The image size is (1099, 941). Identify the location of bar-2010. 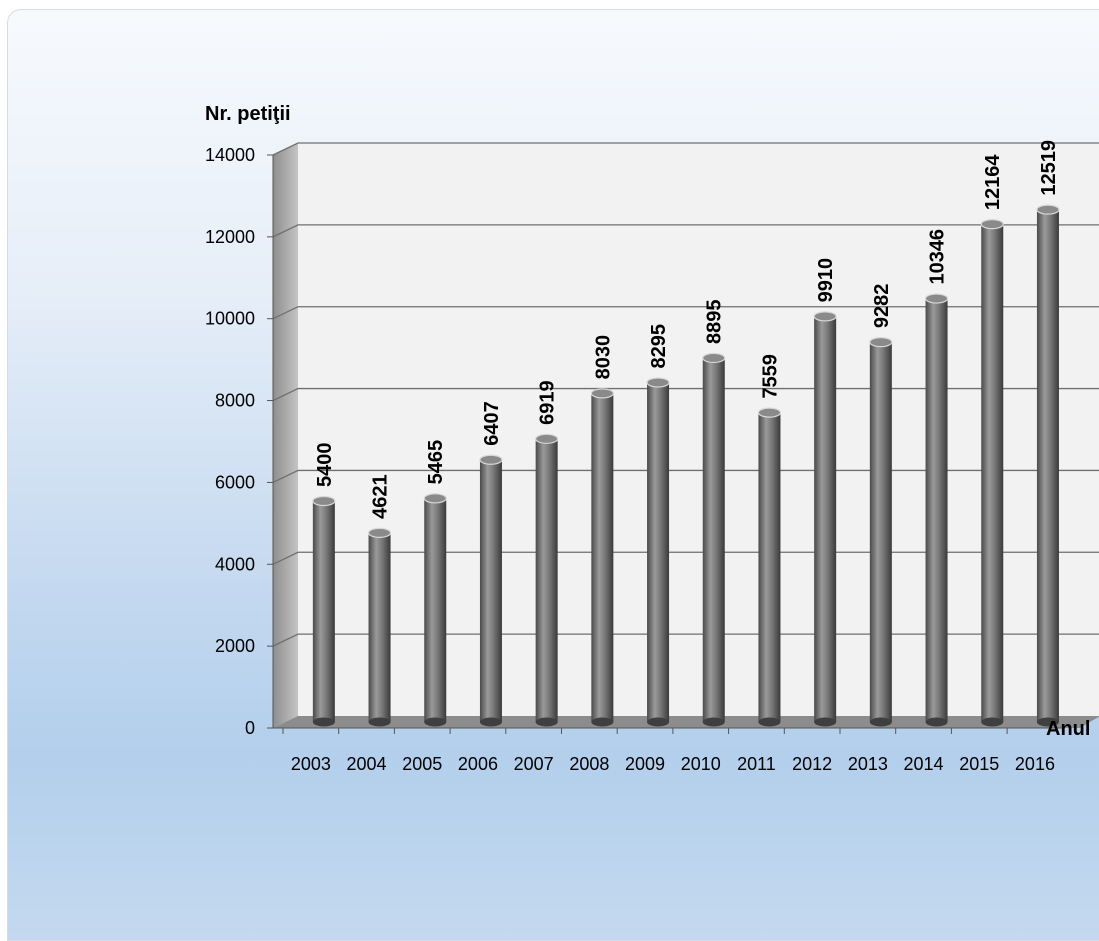
(714, 539).